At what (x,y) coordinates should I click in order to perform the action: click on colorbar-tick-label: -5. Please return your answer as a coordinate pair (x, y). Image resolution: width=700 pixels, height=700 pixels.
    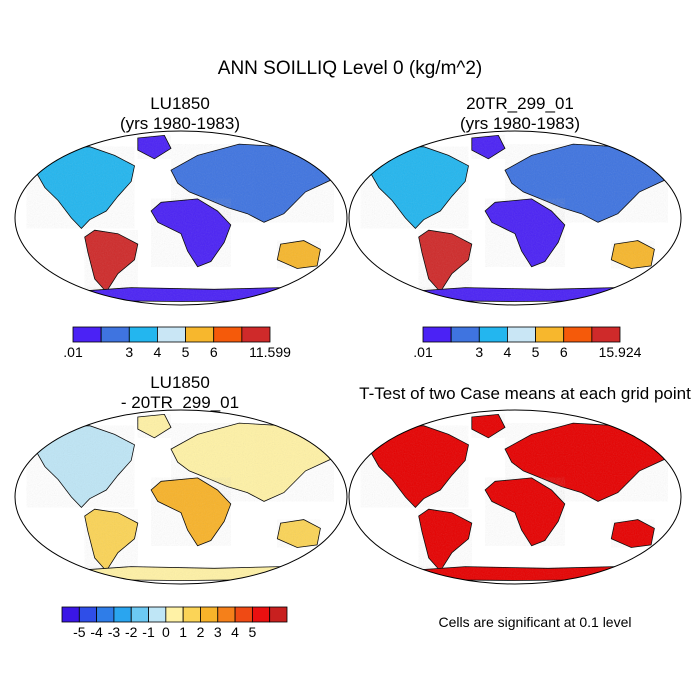
    Looking at the image, I should click on (79, 632).